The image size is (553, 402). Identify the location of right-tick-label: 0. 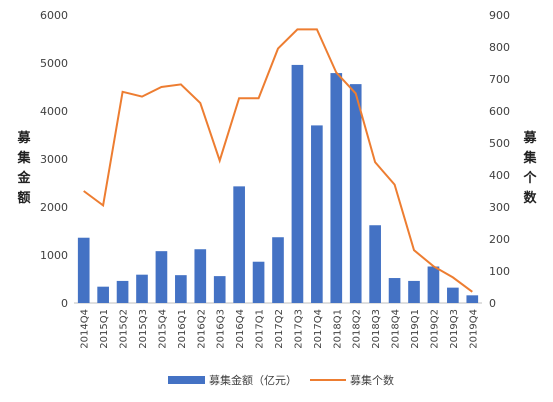
(492, 303).